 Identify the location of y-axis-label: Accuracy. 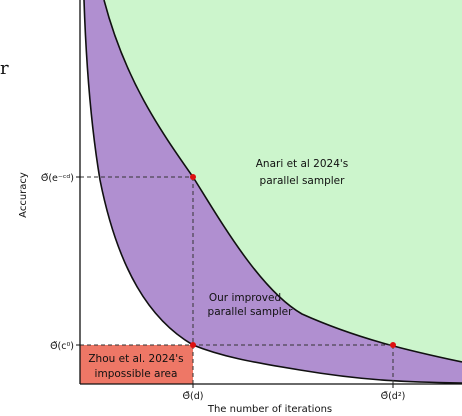
(23, 195).